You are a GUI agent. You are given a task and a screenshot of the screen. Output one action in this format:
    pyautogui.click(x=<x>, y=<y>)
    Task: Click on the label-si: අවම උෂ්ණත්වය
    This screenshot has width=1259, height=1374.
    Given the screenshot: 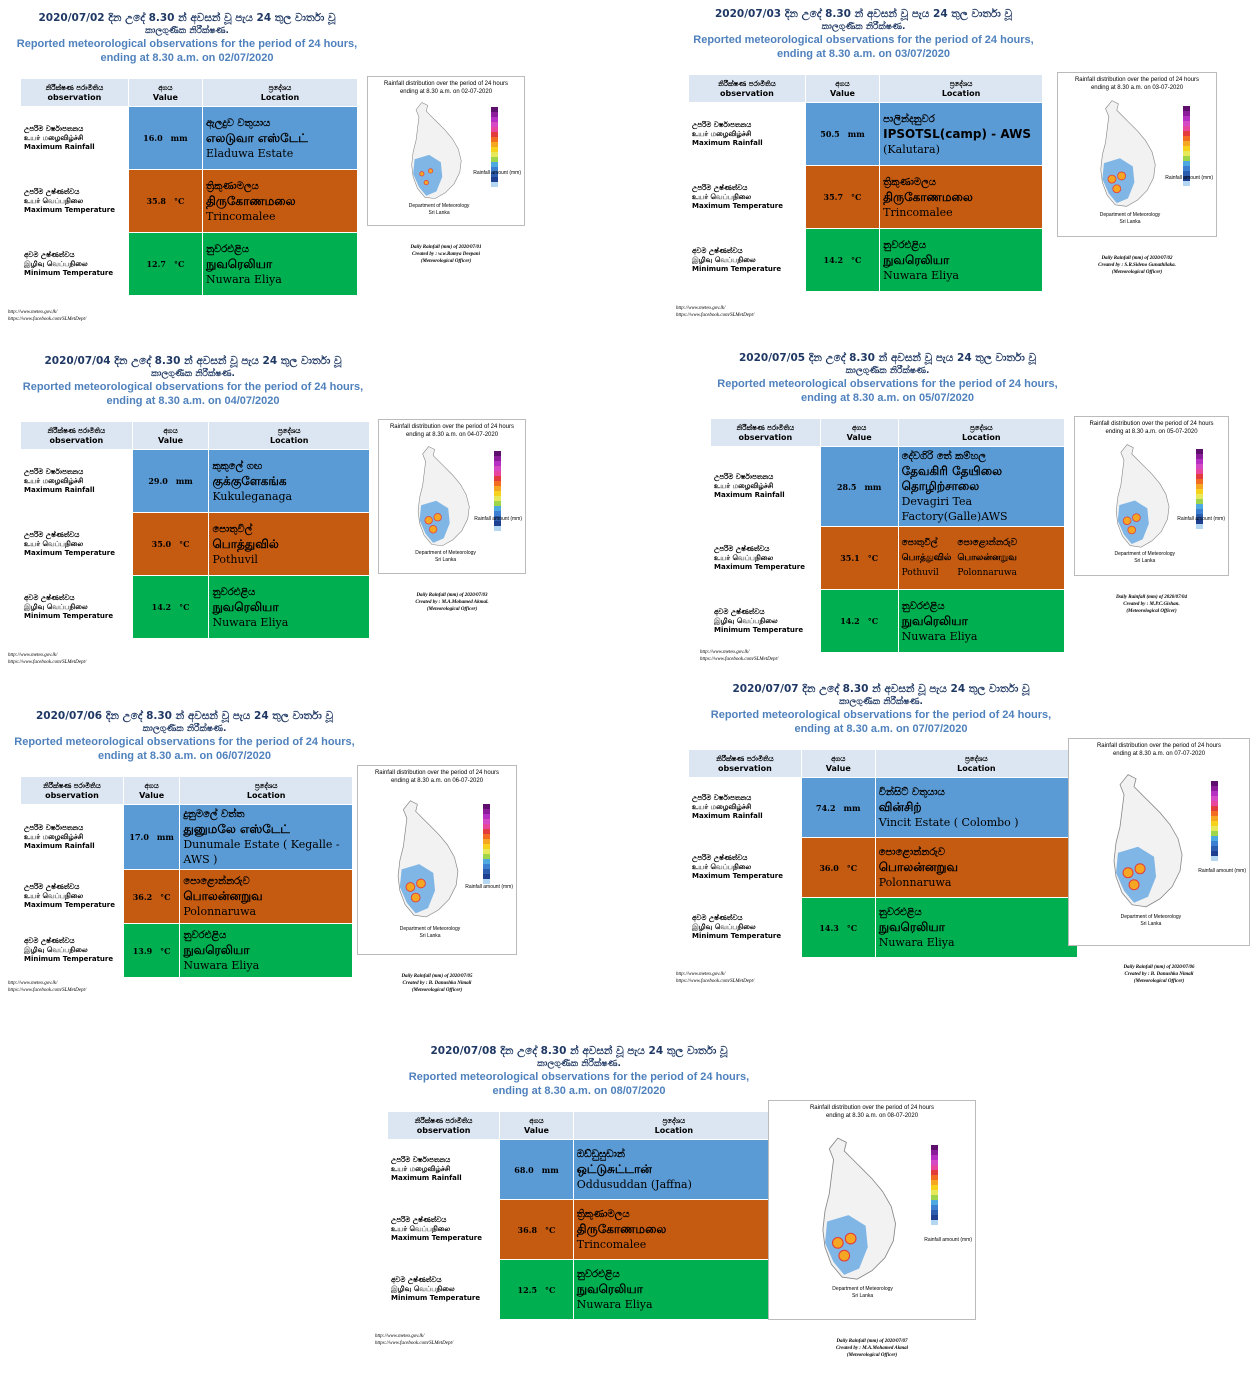 What is the action you would take?
    pyautogui.click(x=717, y=250)
    